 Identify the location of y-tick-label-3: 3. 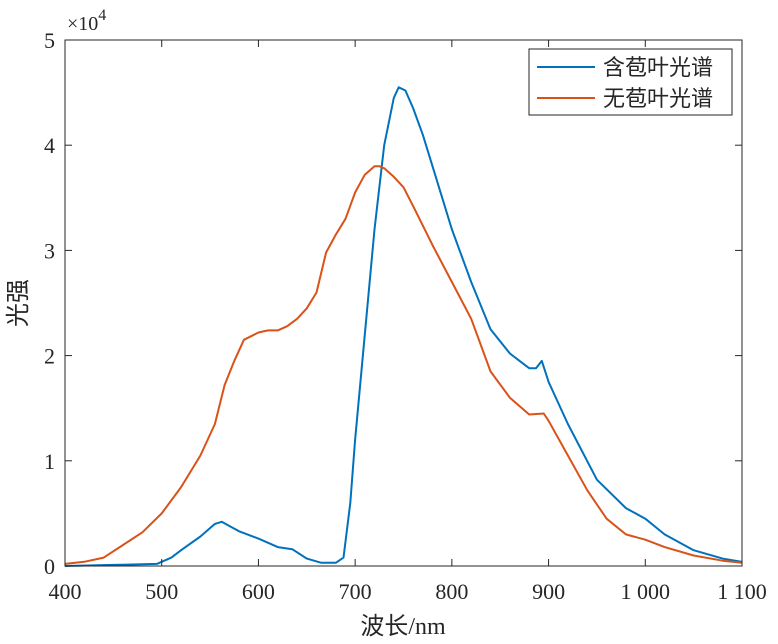
(49, 250).